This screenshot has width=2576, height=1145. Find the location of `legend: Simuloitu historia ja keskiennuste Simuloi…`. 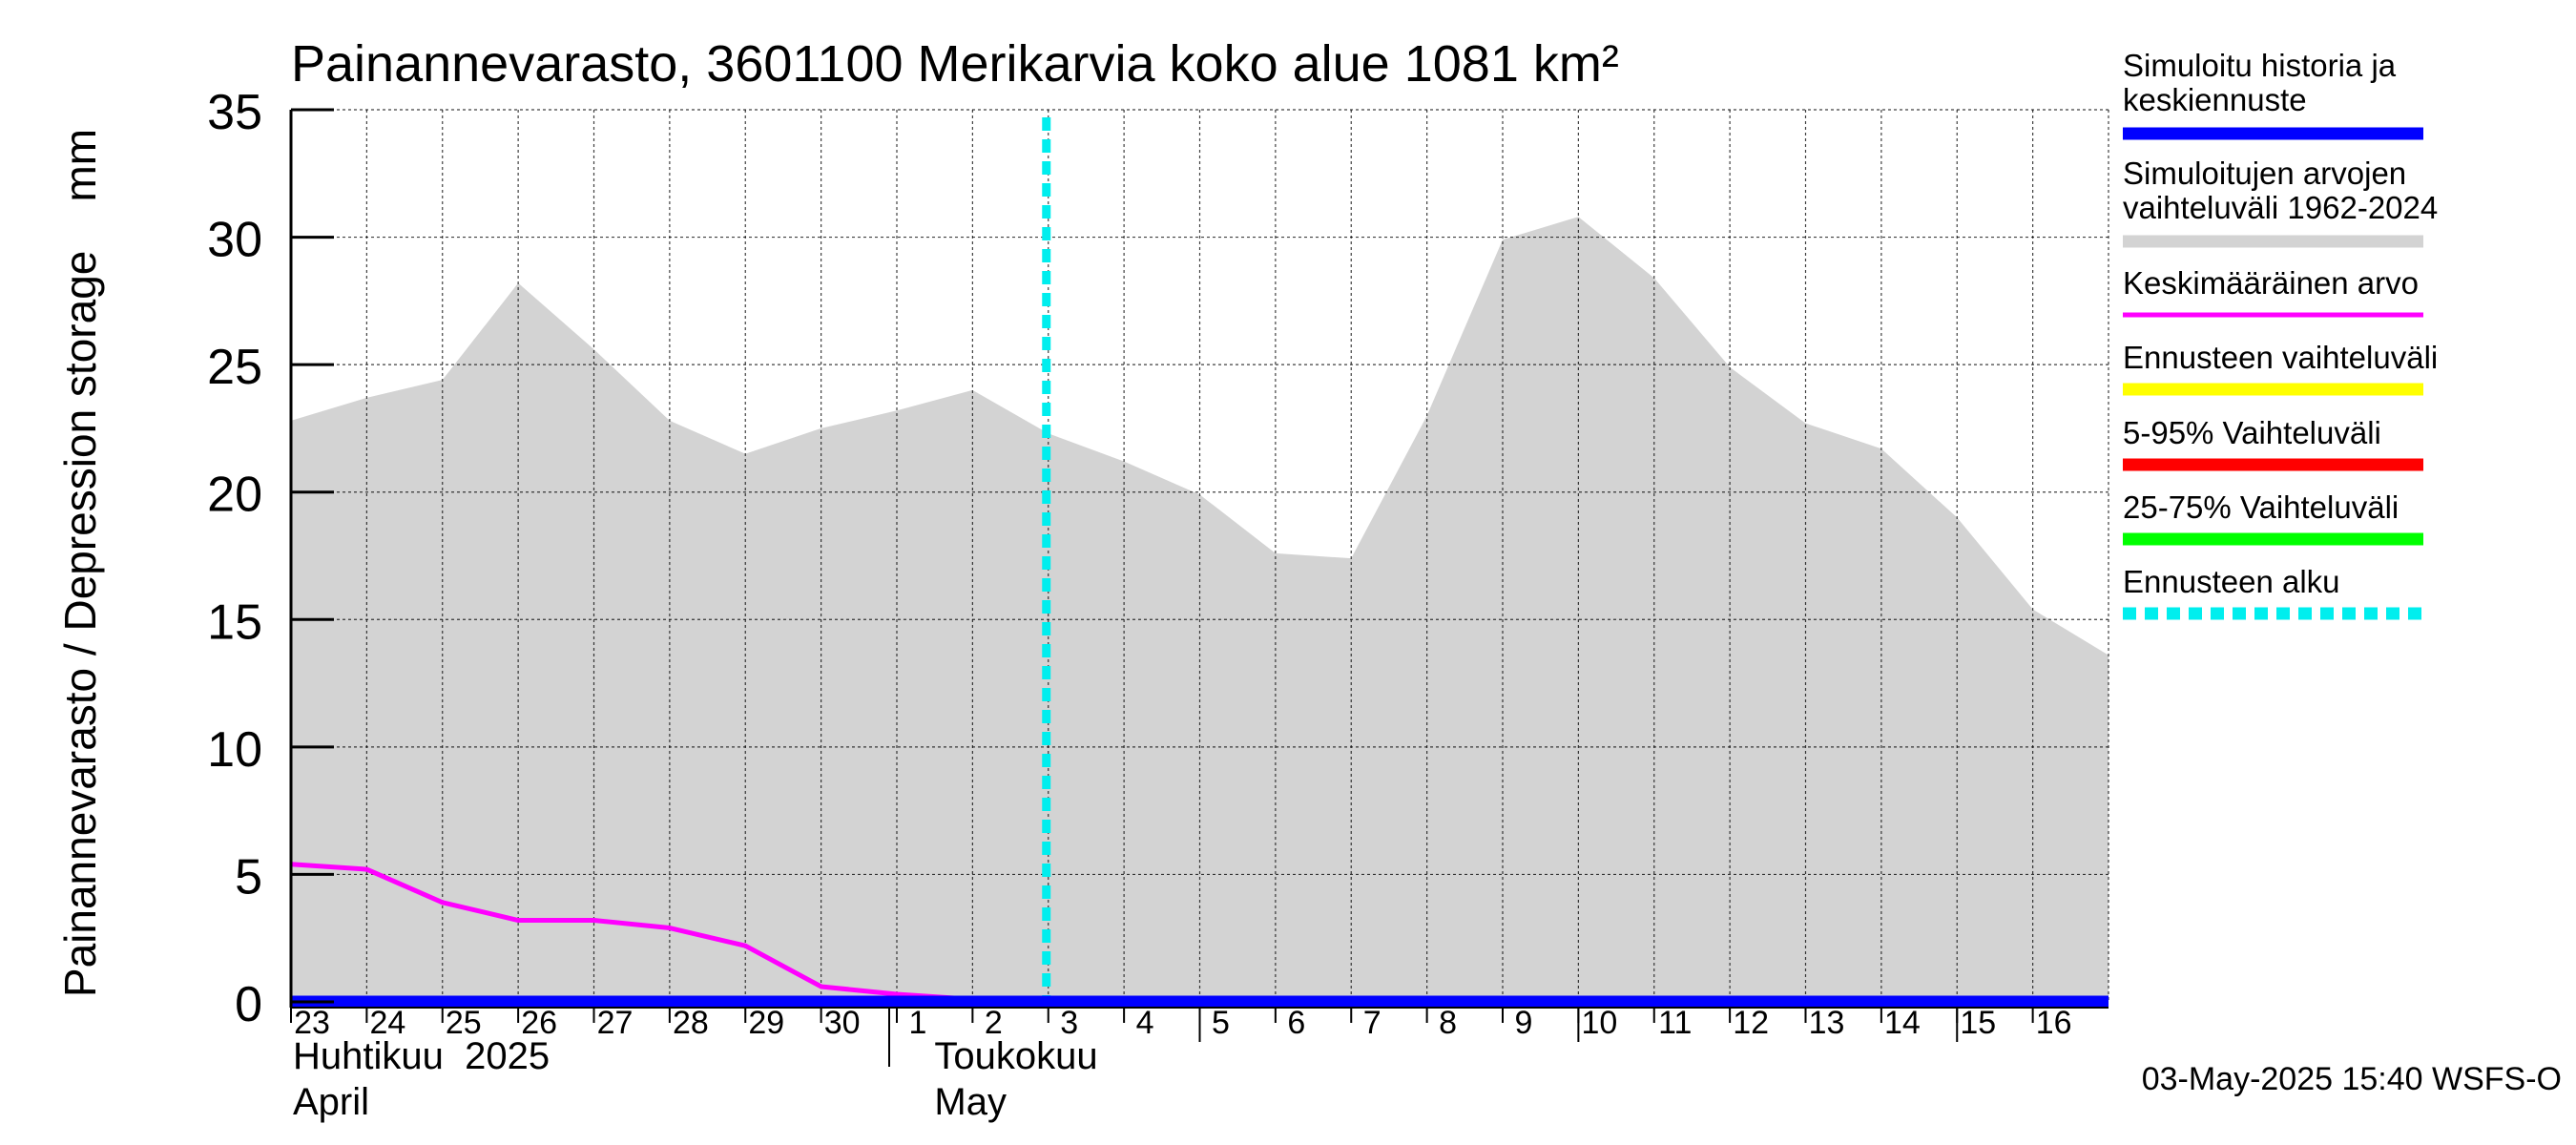

legend: Simuloitu historia ja keskiennuste Simuloi… is located at coordinates (2280, 334).